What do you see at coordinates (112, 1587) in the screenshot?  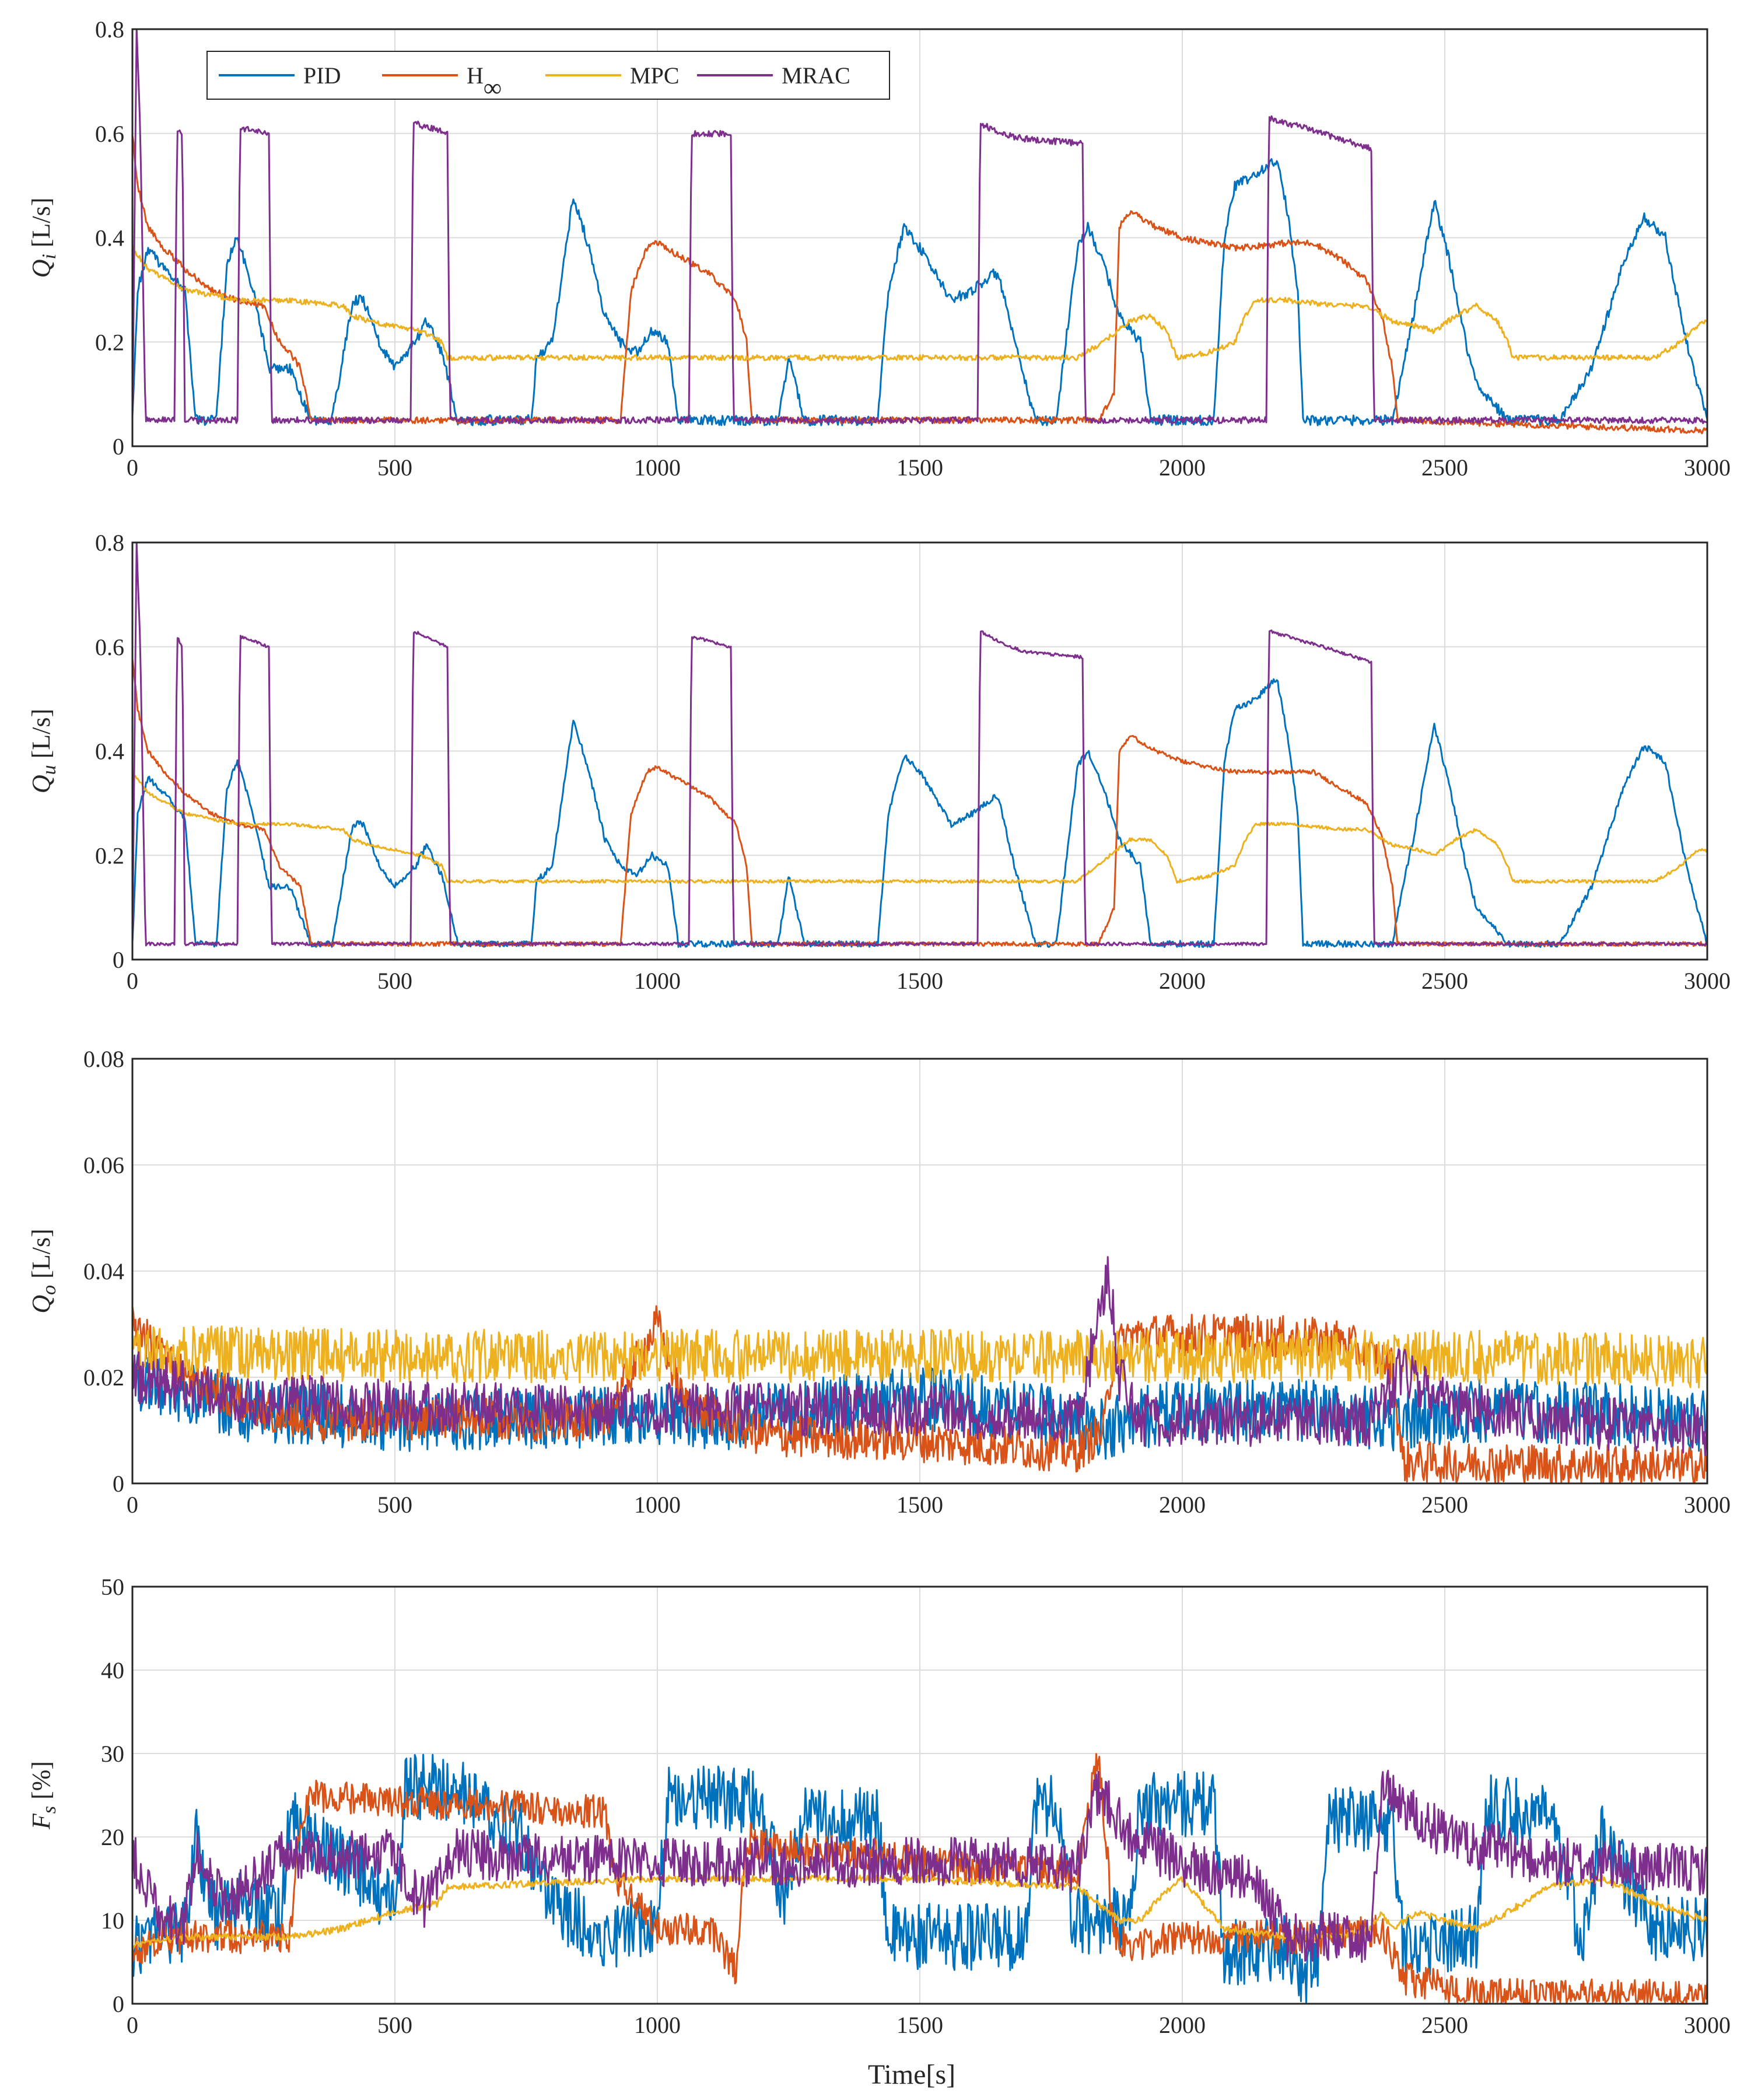 I see `y-tick-label: 50` at bounding box center [112, 1587].